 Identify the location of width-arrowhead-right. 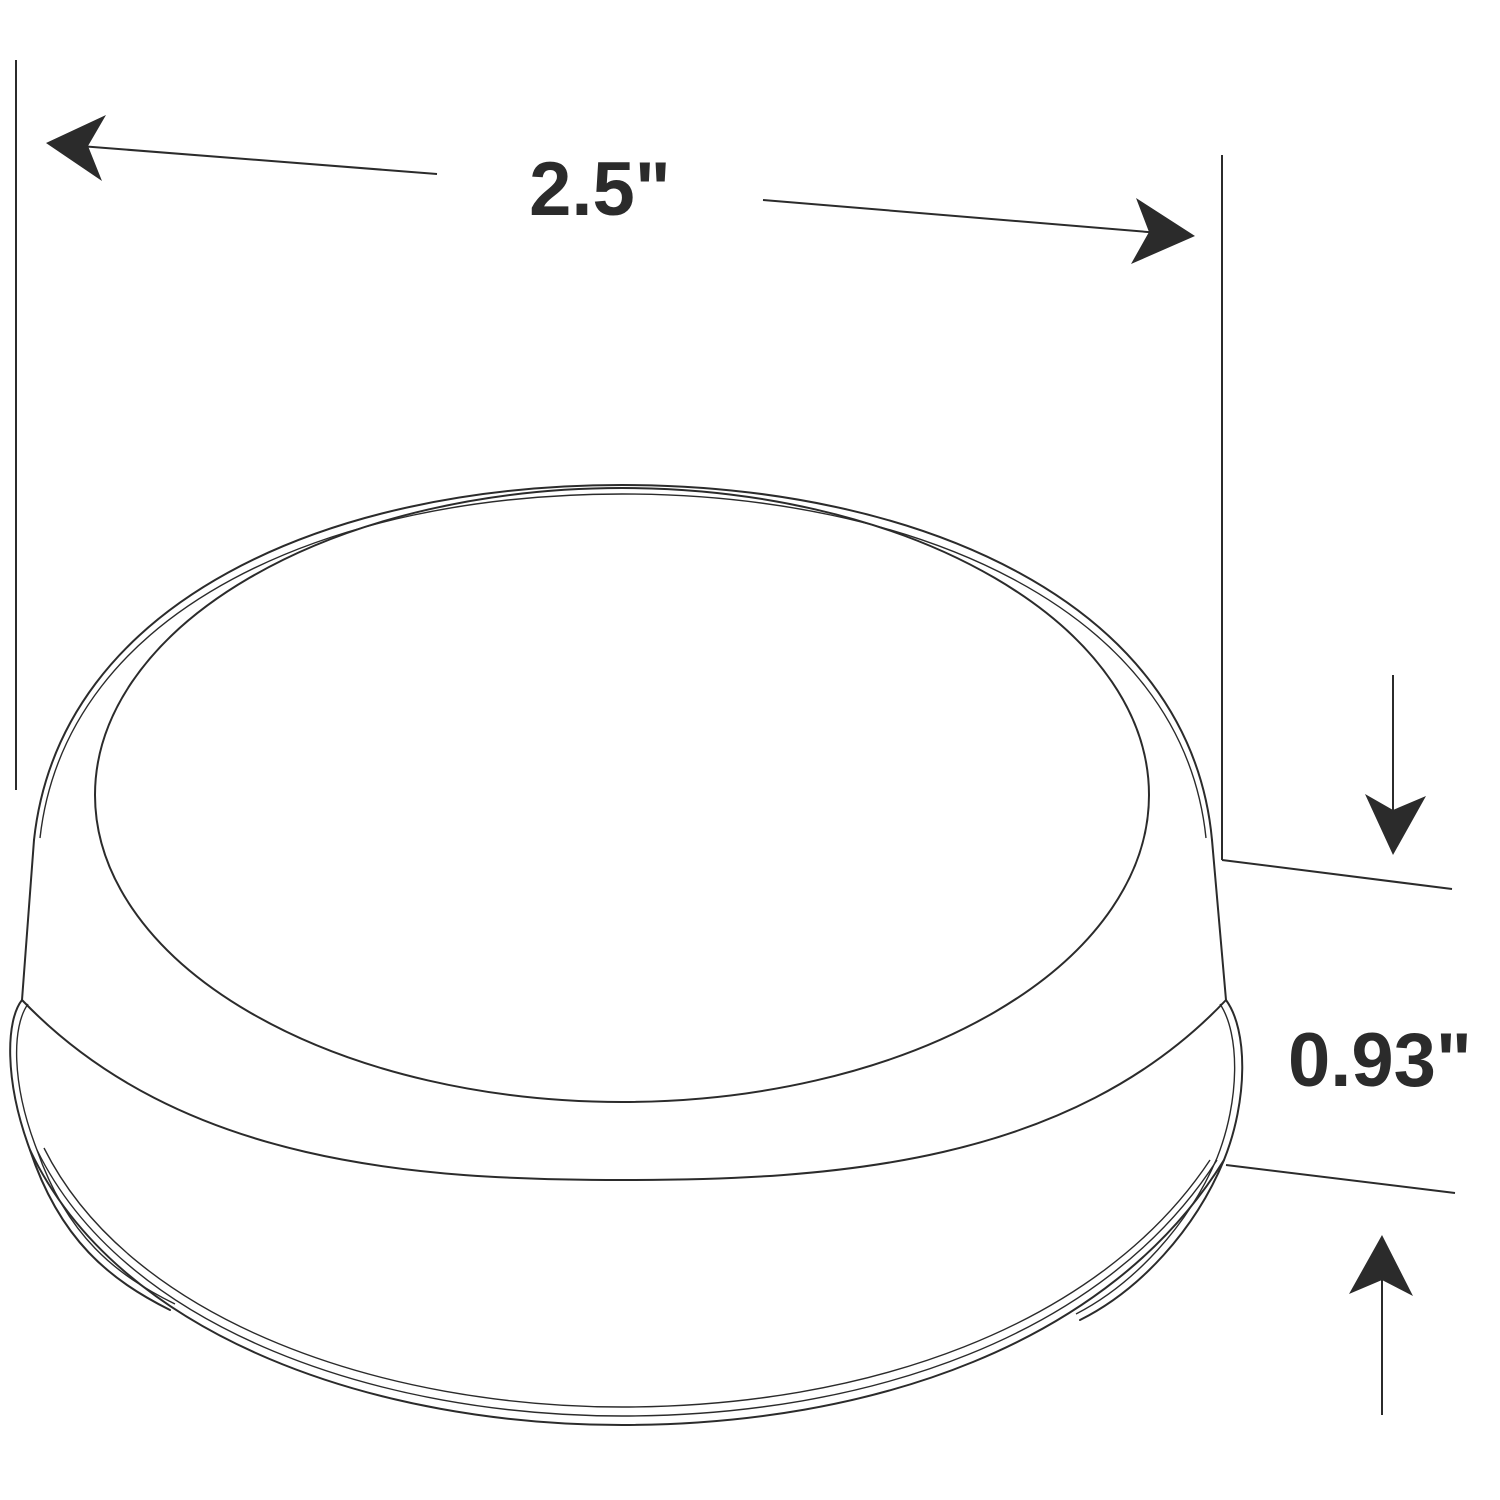
(1163, 231).